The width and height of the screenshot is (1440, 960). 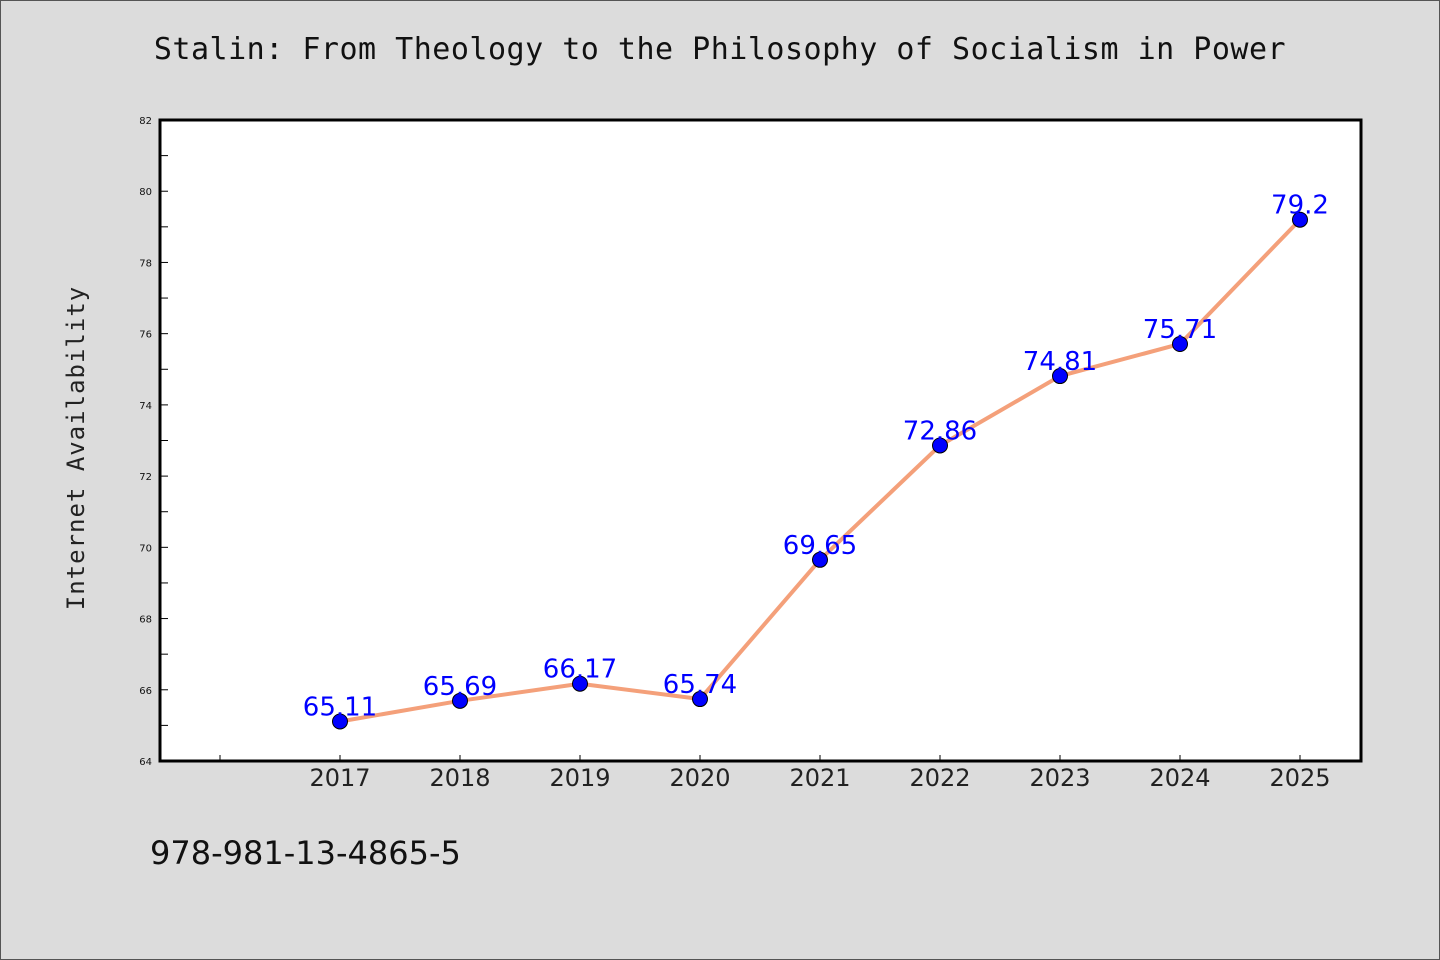 What do you see at coordinates (145, 406) in the screenshot?
I see `y-tick-label: 74` at bounding box center [145, 406].